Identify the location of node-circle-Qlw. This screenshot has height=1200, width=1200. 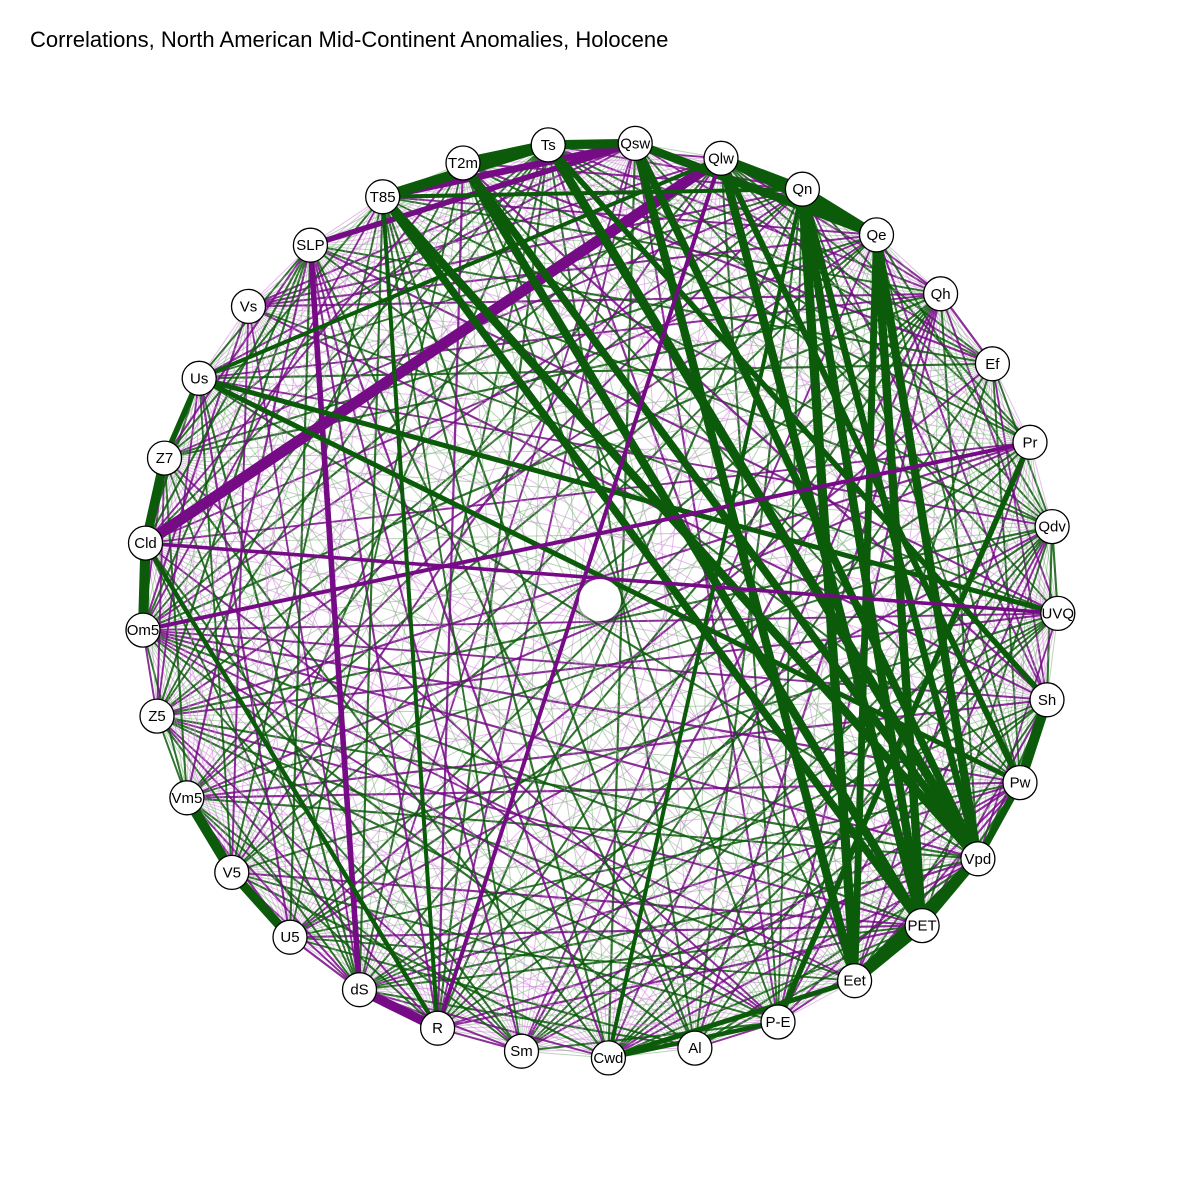
(721, 158).